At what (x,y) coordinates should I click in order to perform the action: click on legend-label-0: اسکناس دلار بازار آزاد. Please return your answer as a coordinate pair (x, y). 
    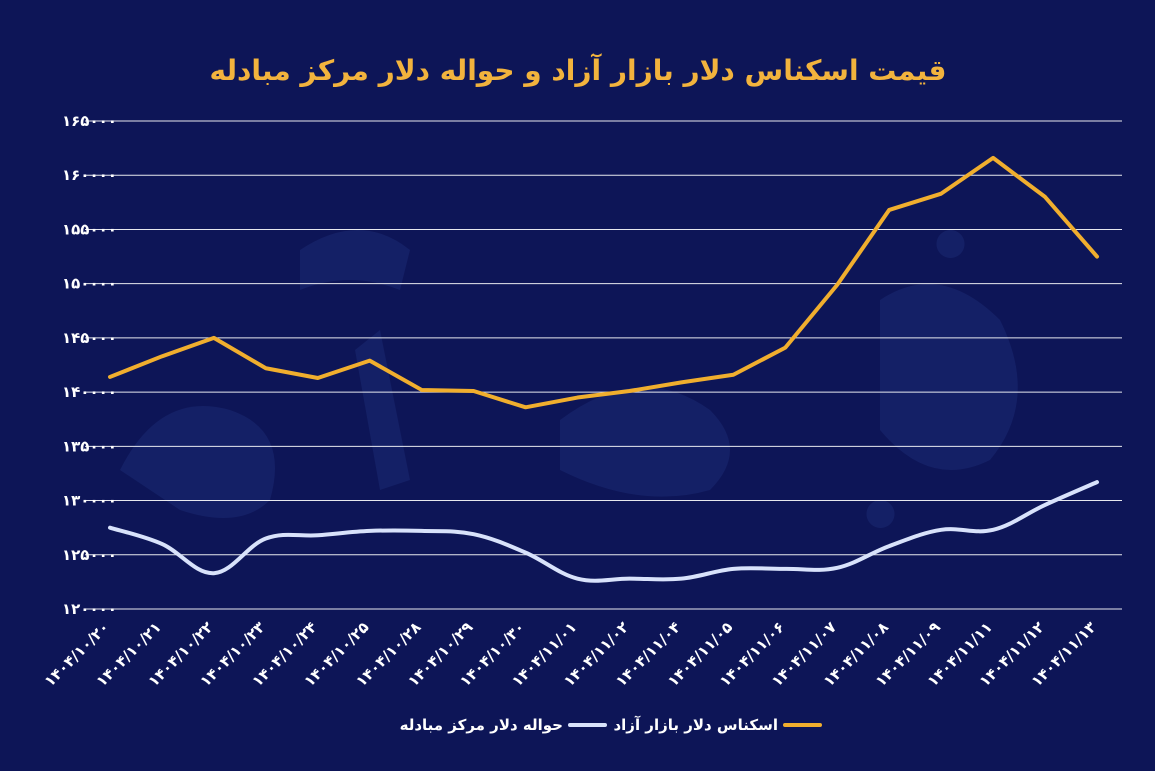
    Looking at the image, I should click on (695, 725).